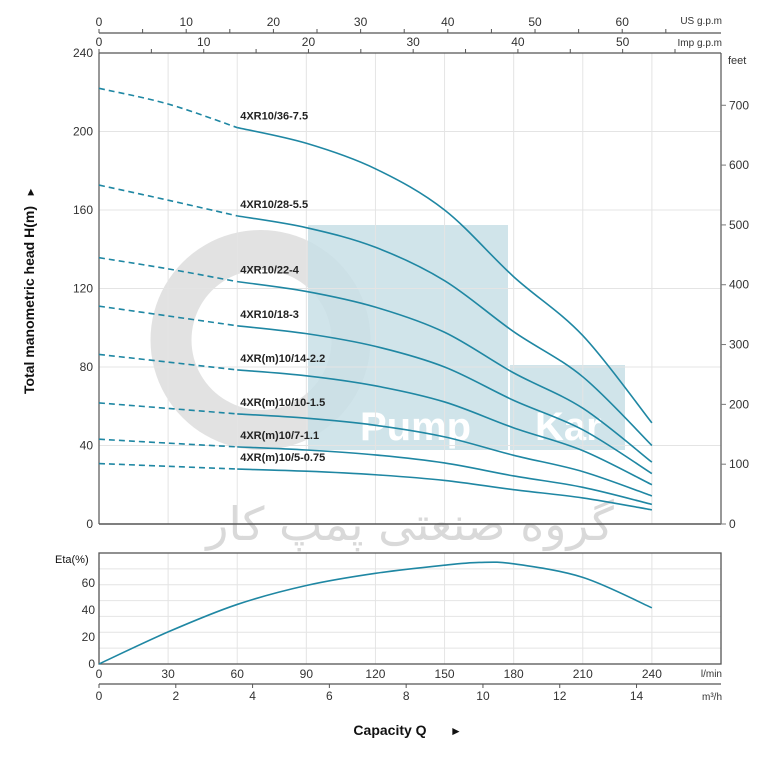 The height and width of the screenshot is (760, 780). What do you see at coordinates (739, 105) in the screenshot?
I see `feet-tick-label: 700` at bounding box center [739, 105].